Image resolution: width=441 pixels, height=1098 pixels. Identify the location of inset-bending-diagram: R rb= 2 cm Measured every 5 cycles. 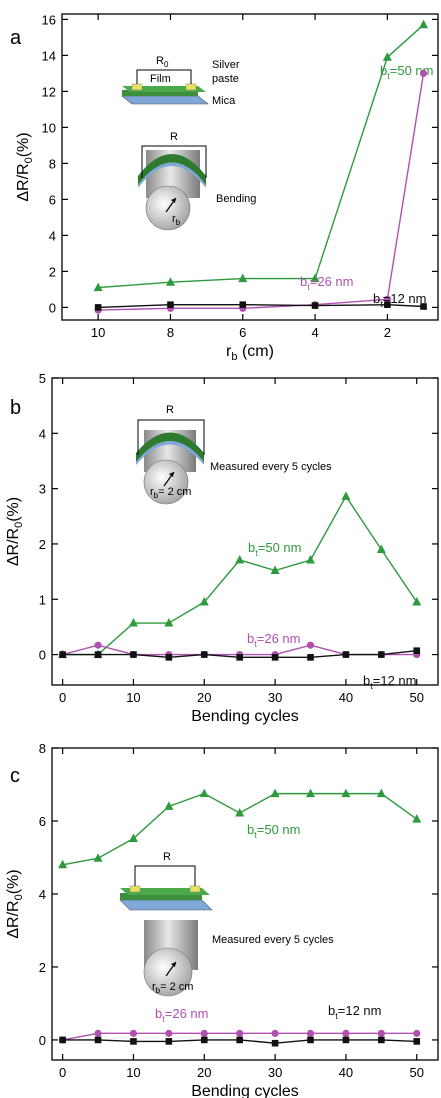
(234, 454).